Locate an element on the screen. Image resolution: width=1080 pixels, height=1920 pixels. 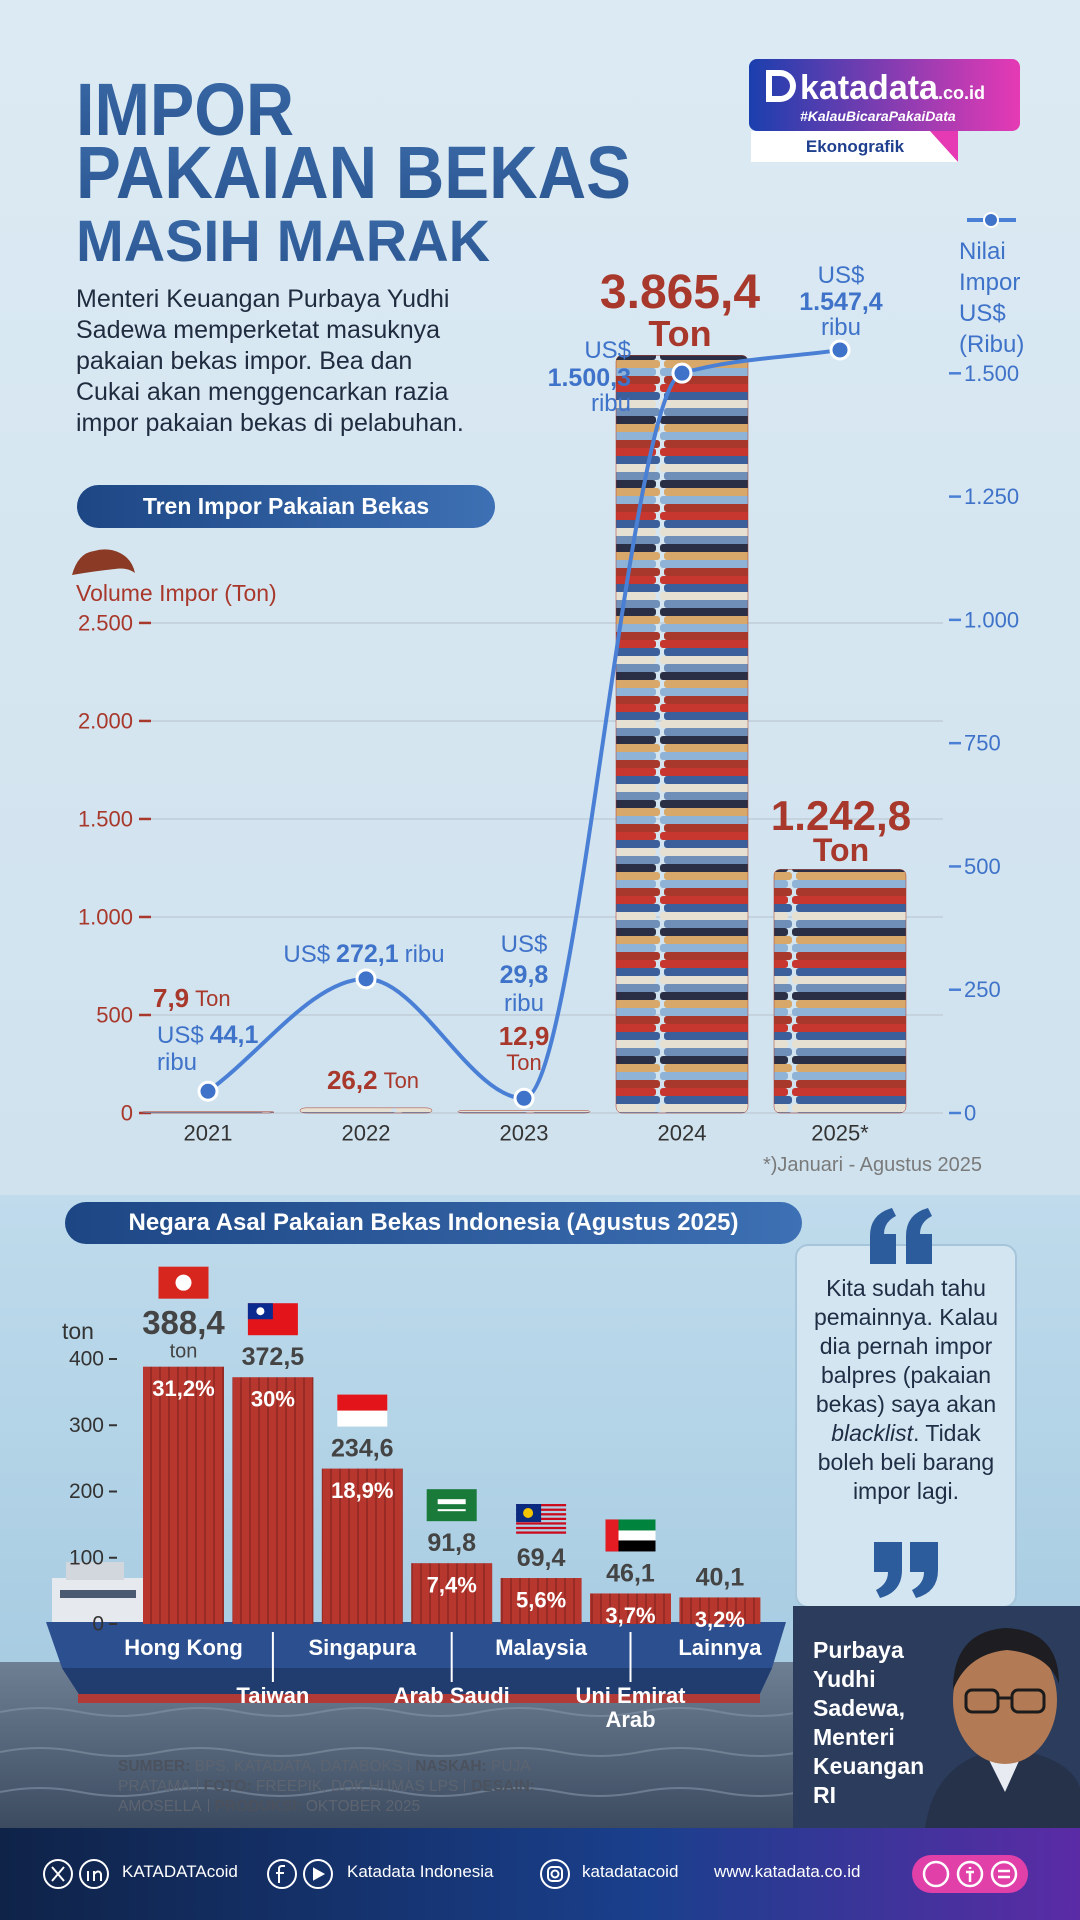
glasses is located at coordinates (1005, 1701).